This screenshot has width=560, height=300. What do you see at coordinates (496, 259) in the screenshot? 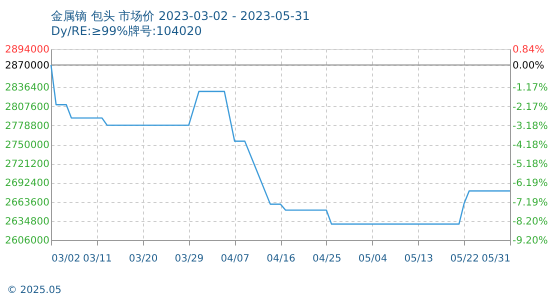
I see `x-tick-label: 05/31` at bounding box center [496, 259].